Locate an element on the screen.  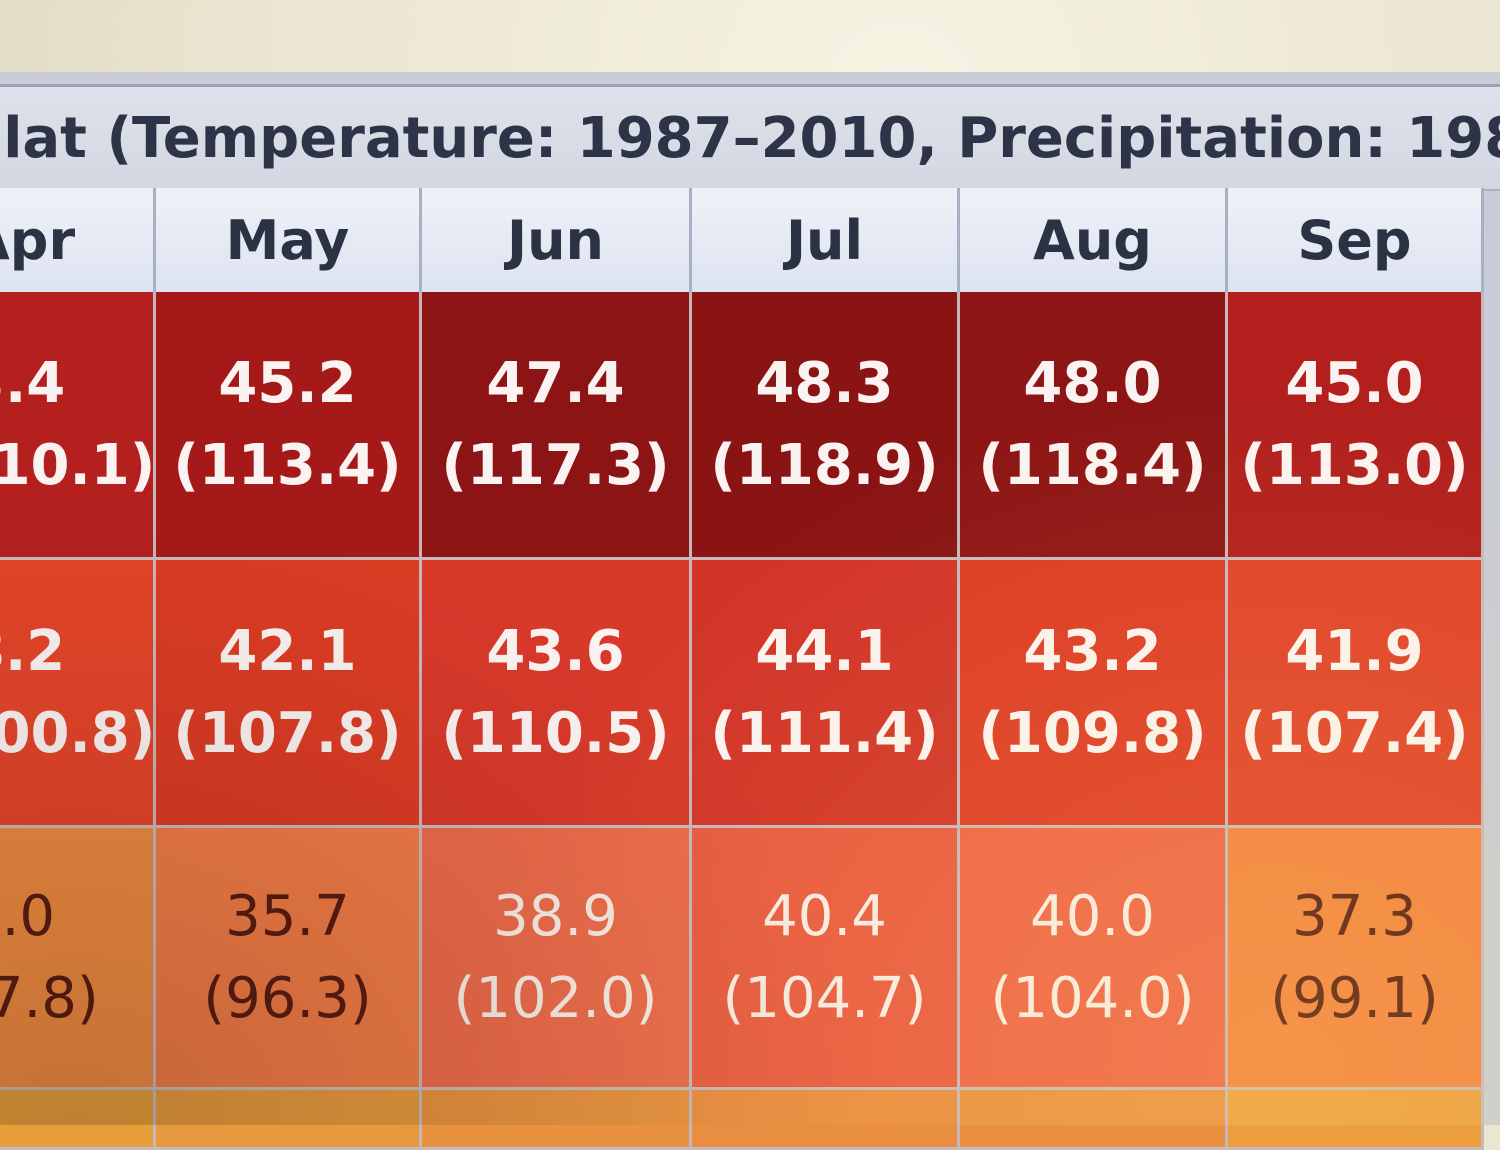
table-cell: 35.7 (96.3) is located at coordinates (289, 959).